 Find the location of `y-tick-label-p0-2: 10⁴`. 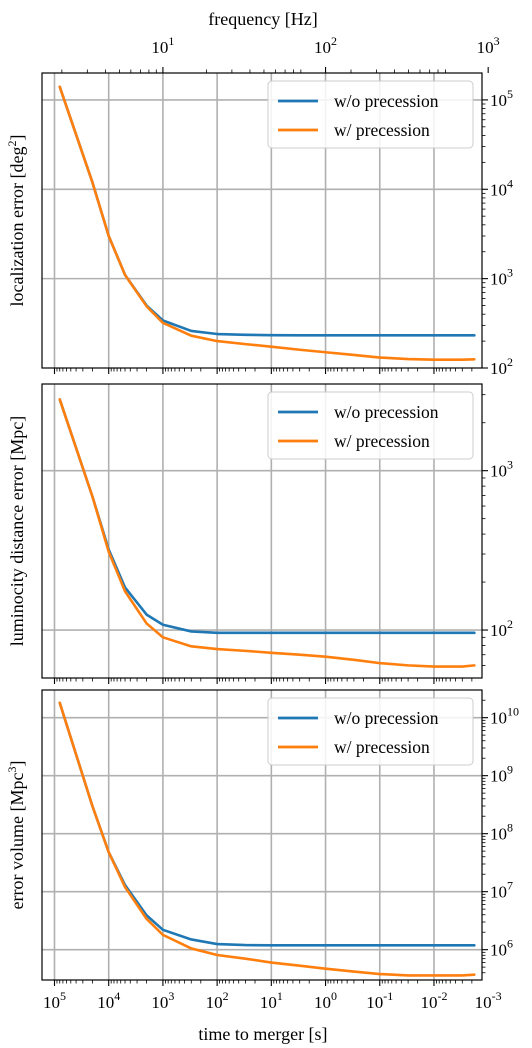

y-tick-label-p0-2: 10⁴ is located at coordinates (501, 187).